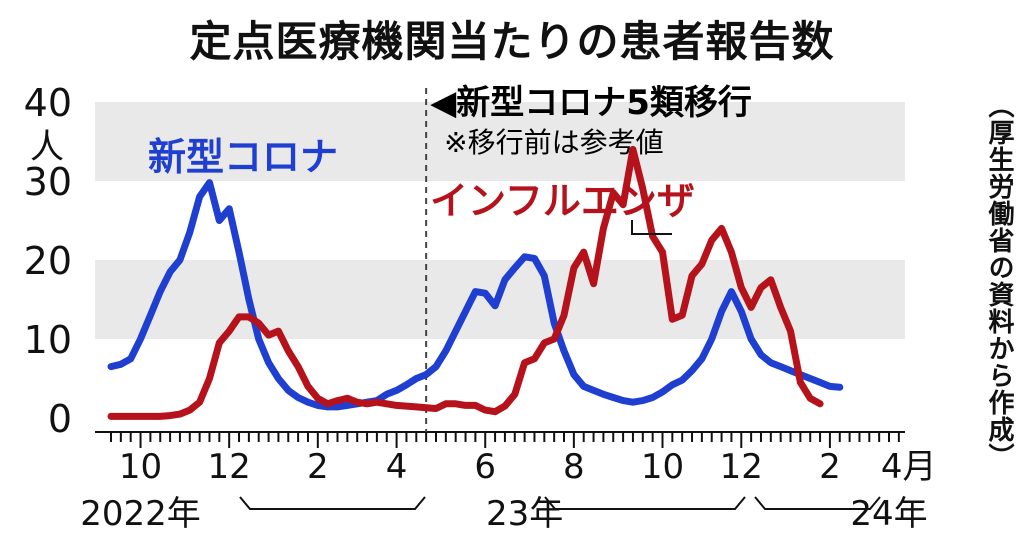 The height and width of the screenshot is (539, 1024). I want to click on y-tick-label: 10, so click(48, 340).